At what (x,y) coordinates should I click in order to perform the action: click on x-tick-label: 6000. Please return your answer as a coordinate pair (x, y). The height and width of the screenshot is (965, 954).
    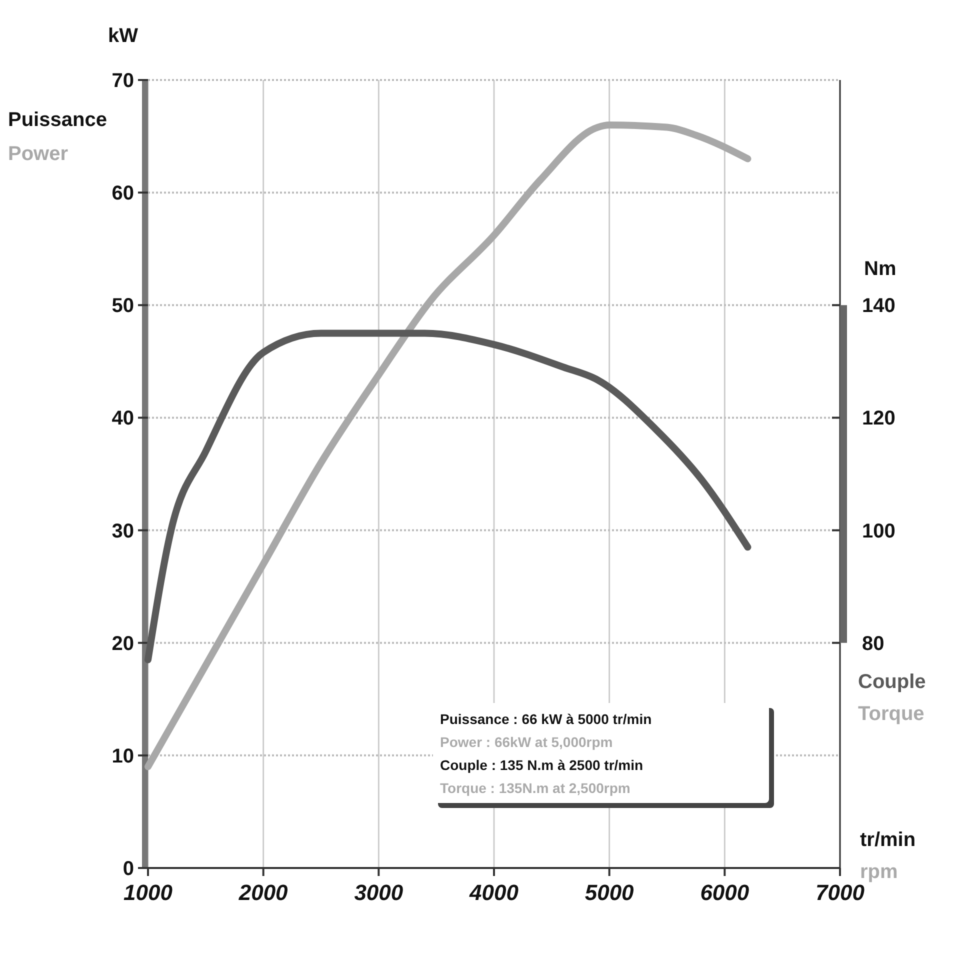
    Looking at the image, I should click on (725, 892).